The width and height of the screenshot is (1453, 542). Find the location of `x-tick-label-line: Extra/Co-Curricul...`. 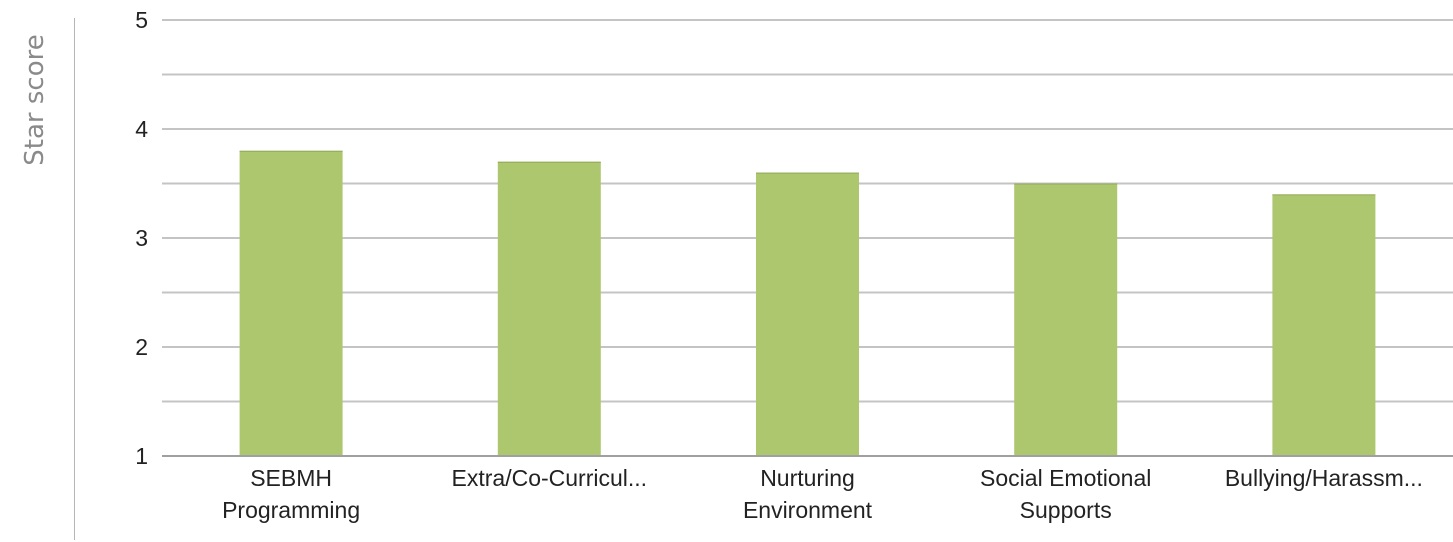

x-tick-label-line: Extra/Co-Curricul... is located at coordinates (550, 478).